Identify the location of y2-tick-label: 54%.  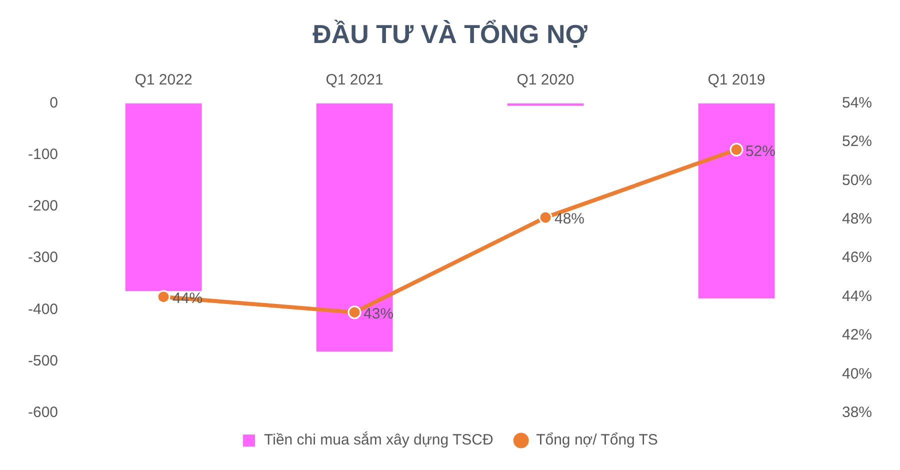
(857, 103).